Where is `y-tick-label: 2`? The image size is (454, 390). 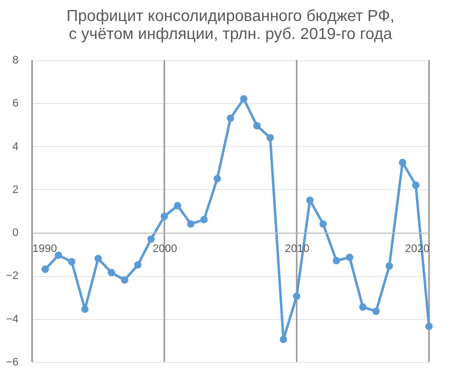
y-tick-label: 2 is located at coordinates (15, 190).